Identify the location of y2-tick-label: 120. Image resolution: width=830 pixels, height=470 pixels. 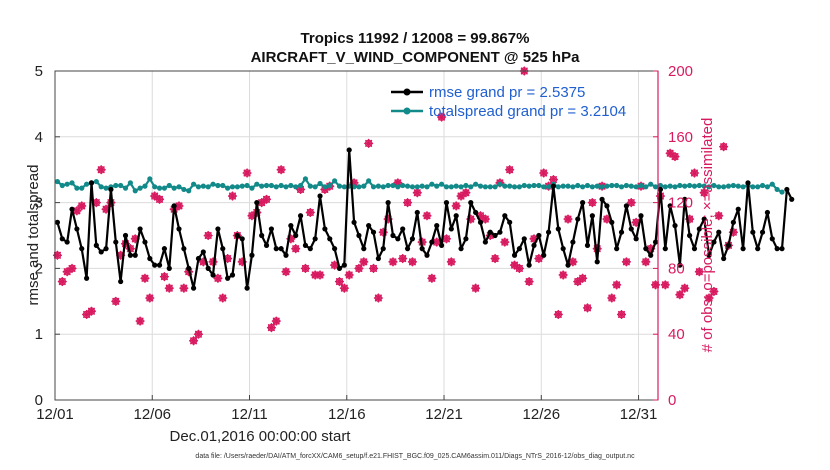
(680, 203).